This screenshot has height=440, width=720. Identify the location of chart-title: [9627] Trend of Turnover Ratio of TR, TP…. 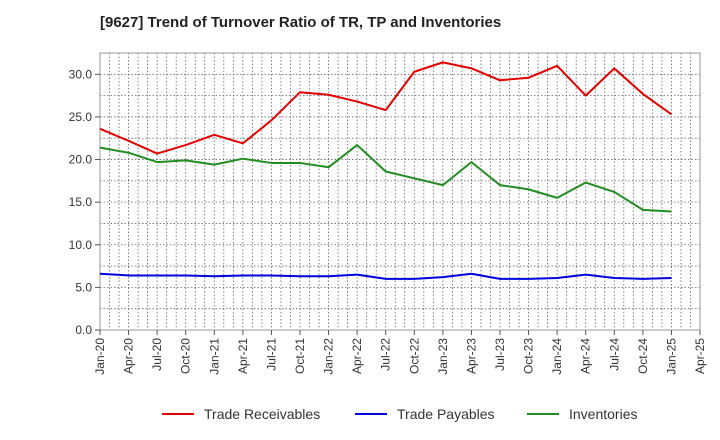
(301, 22).